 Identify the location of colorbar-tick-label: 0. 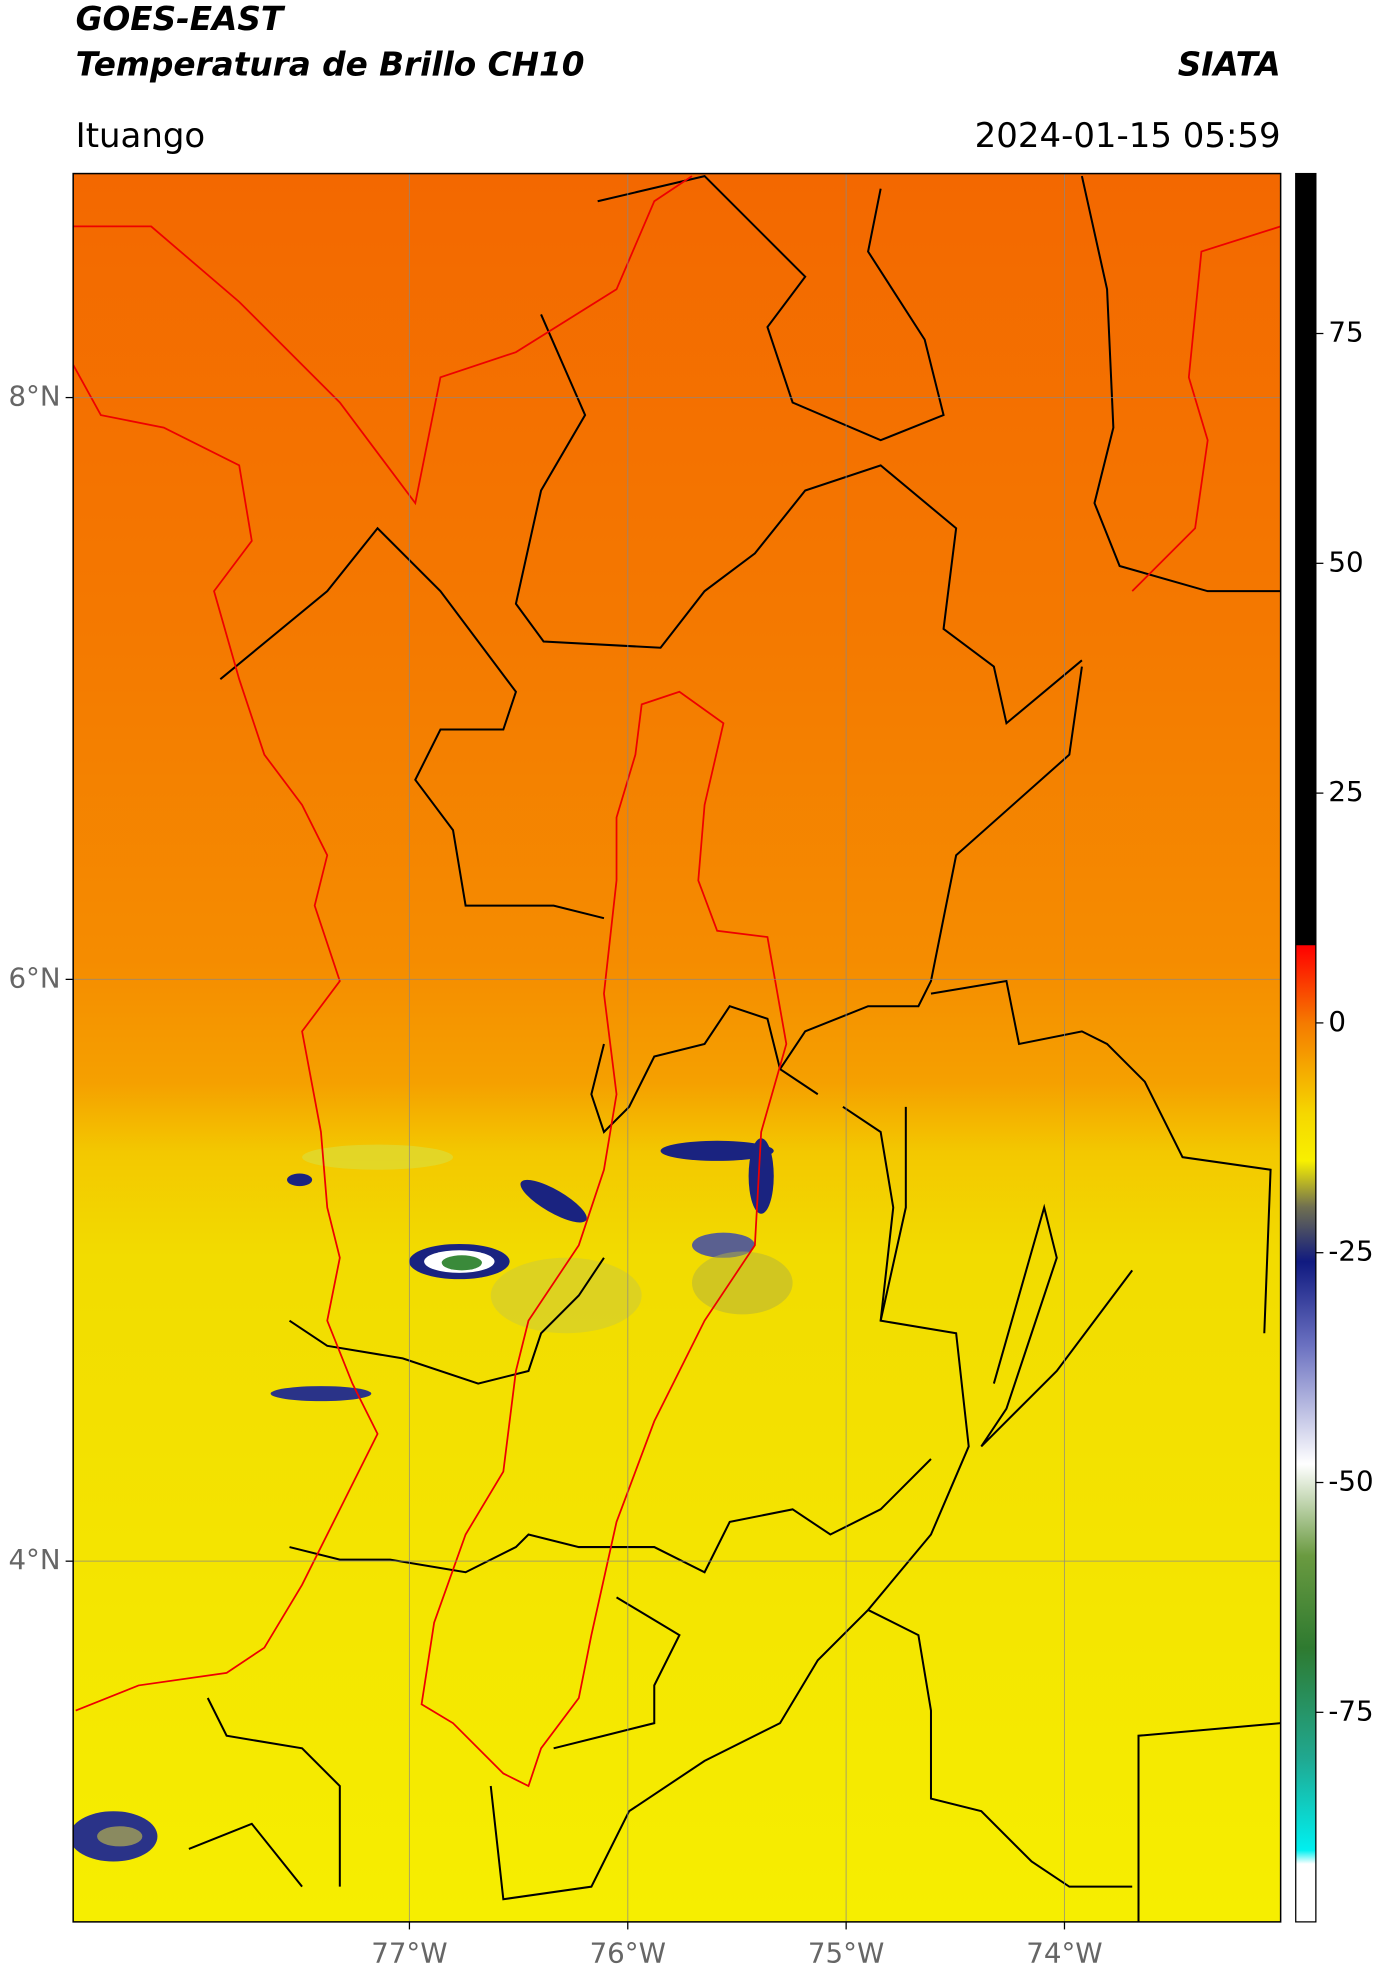
(1337, 1021).